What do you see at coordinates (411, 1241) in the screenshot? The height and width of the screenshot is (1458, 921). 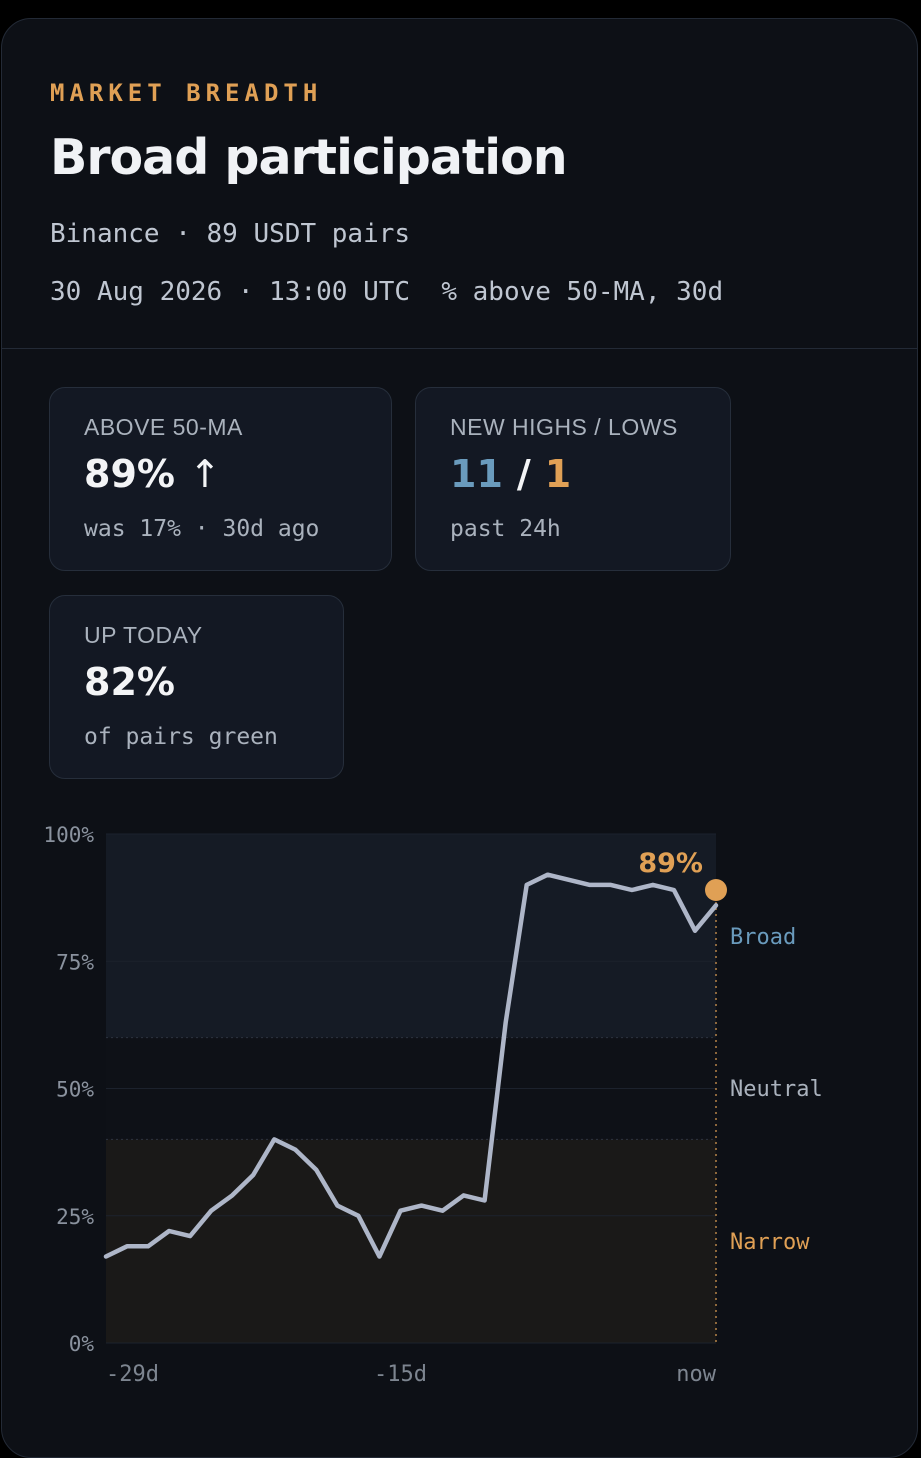 I see `zone-band-narrow` at bounding box center [411, 1241].